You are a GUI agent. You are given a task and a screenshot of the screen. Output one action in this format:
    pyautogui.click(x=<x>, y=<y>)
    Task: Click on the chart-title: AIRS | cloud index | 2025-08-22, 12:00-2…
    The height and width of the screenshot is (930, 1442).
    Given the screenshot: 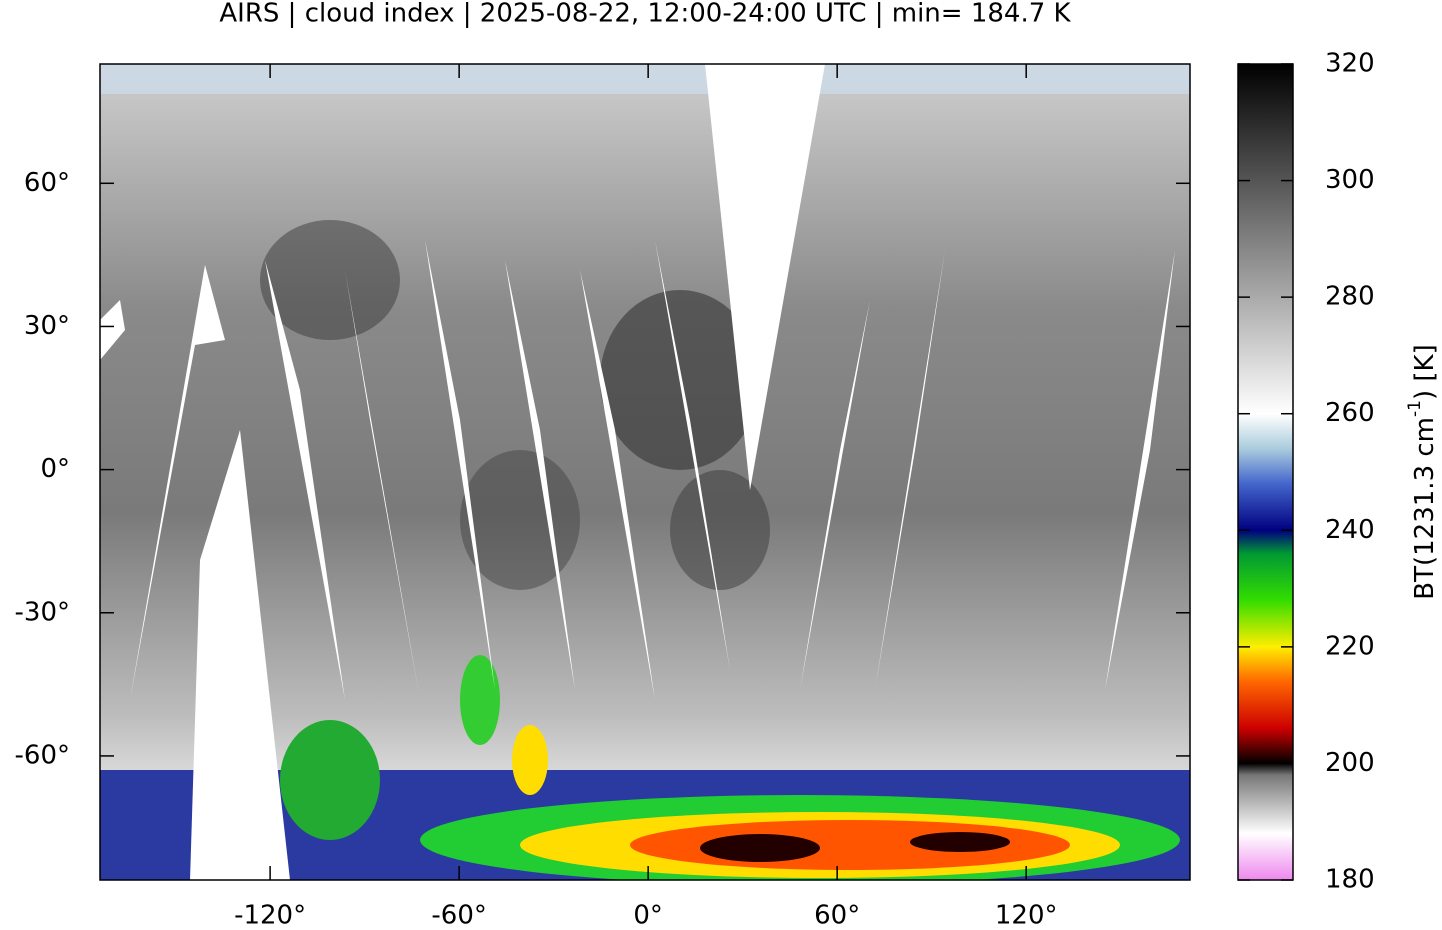 What is the action you would take?
    pyautogui.click(x=645, y=14)
    